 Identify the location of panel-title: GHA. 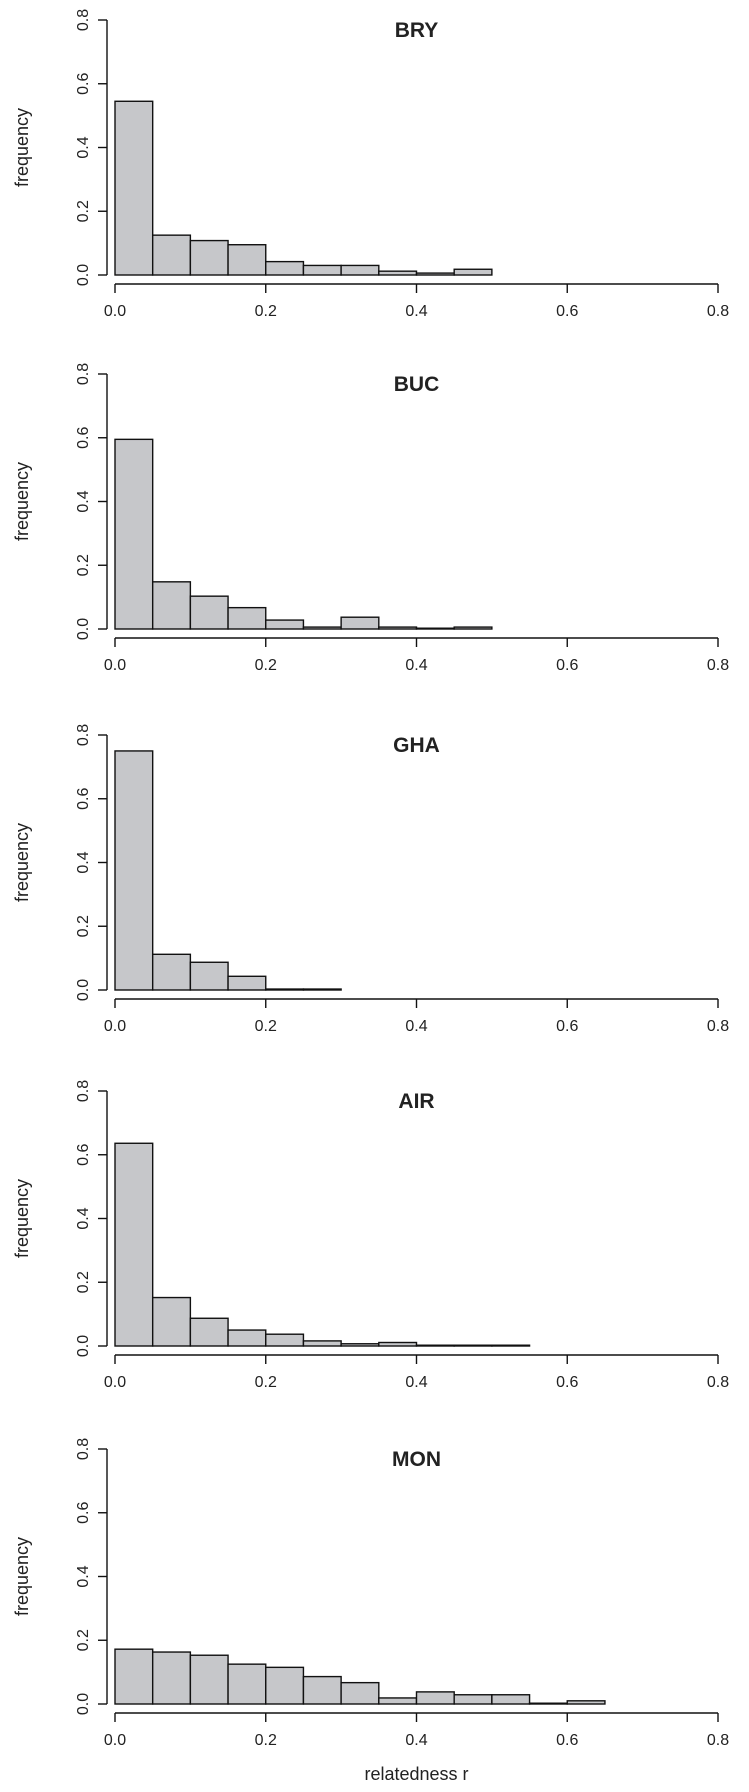
(416, 745).